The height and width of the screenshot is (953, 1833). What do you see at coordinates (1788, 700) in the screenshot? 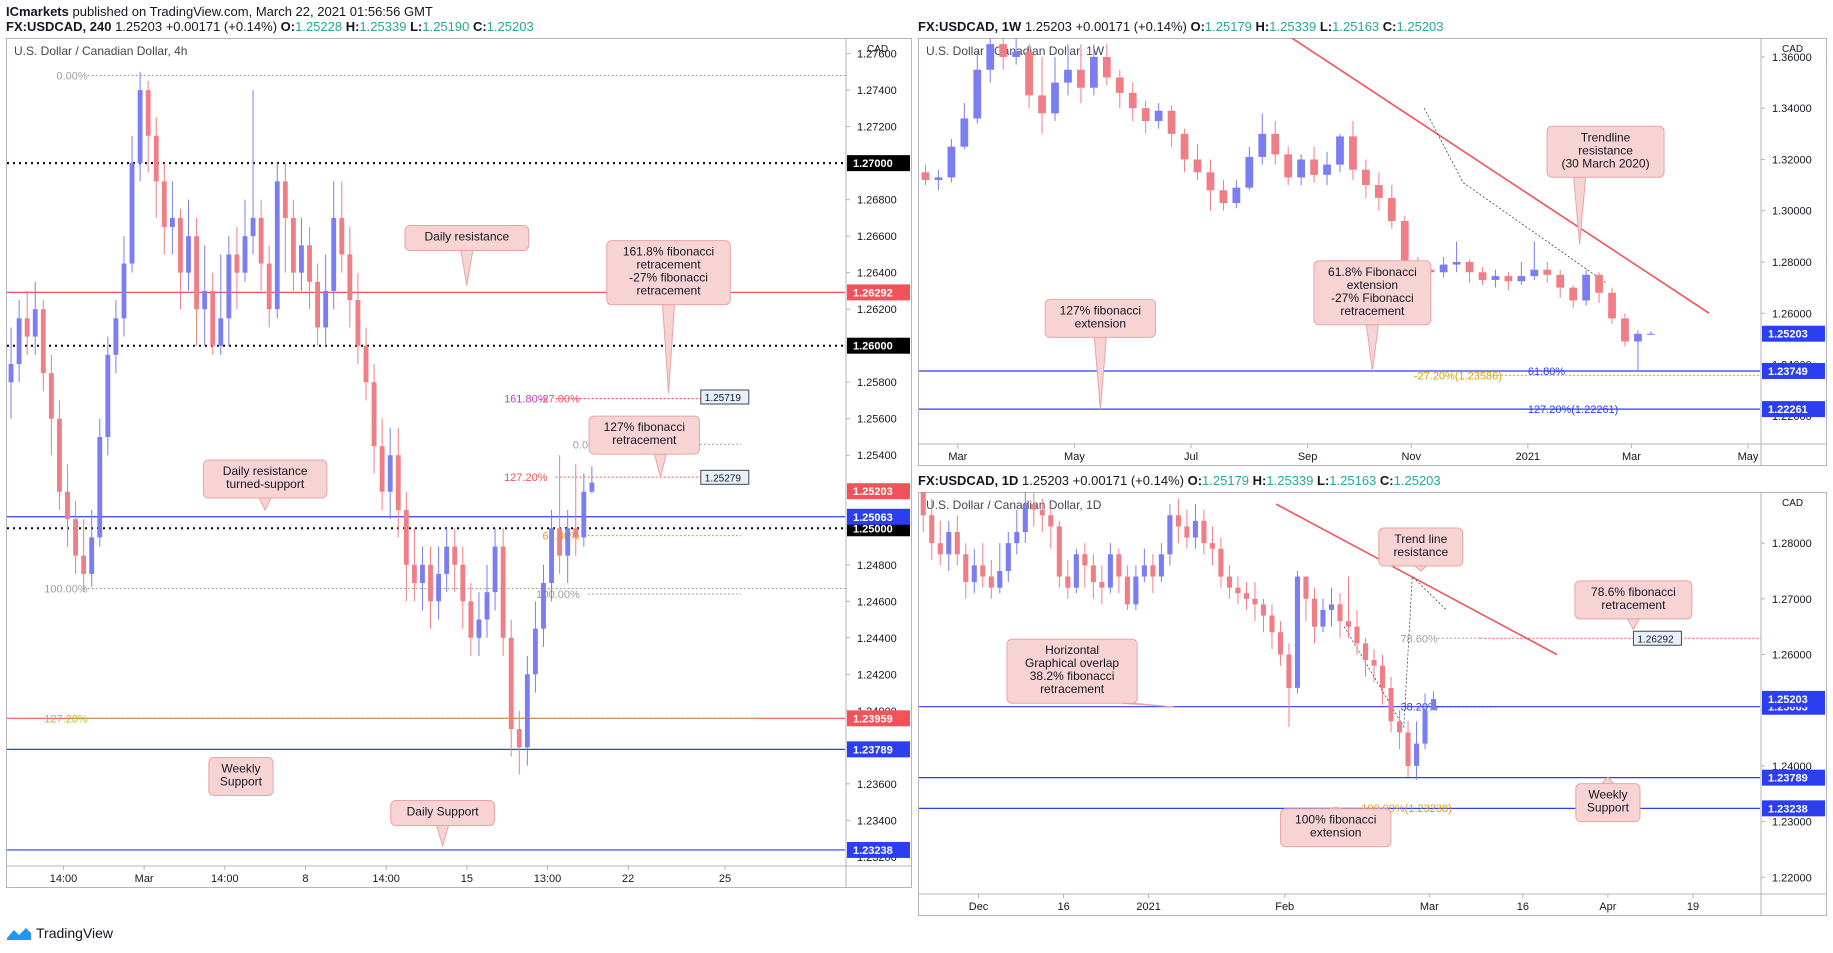
I see `price-tag-label: 1.25203` at bounding box center [1788, 700].